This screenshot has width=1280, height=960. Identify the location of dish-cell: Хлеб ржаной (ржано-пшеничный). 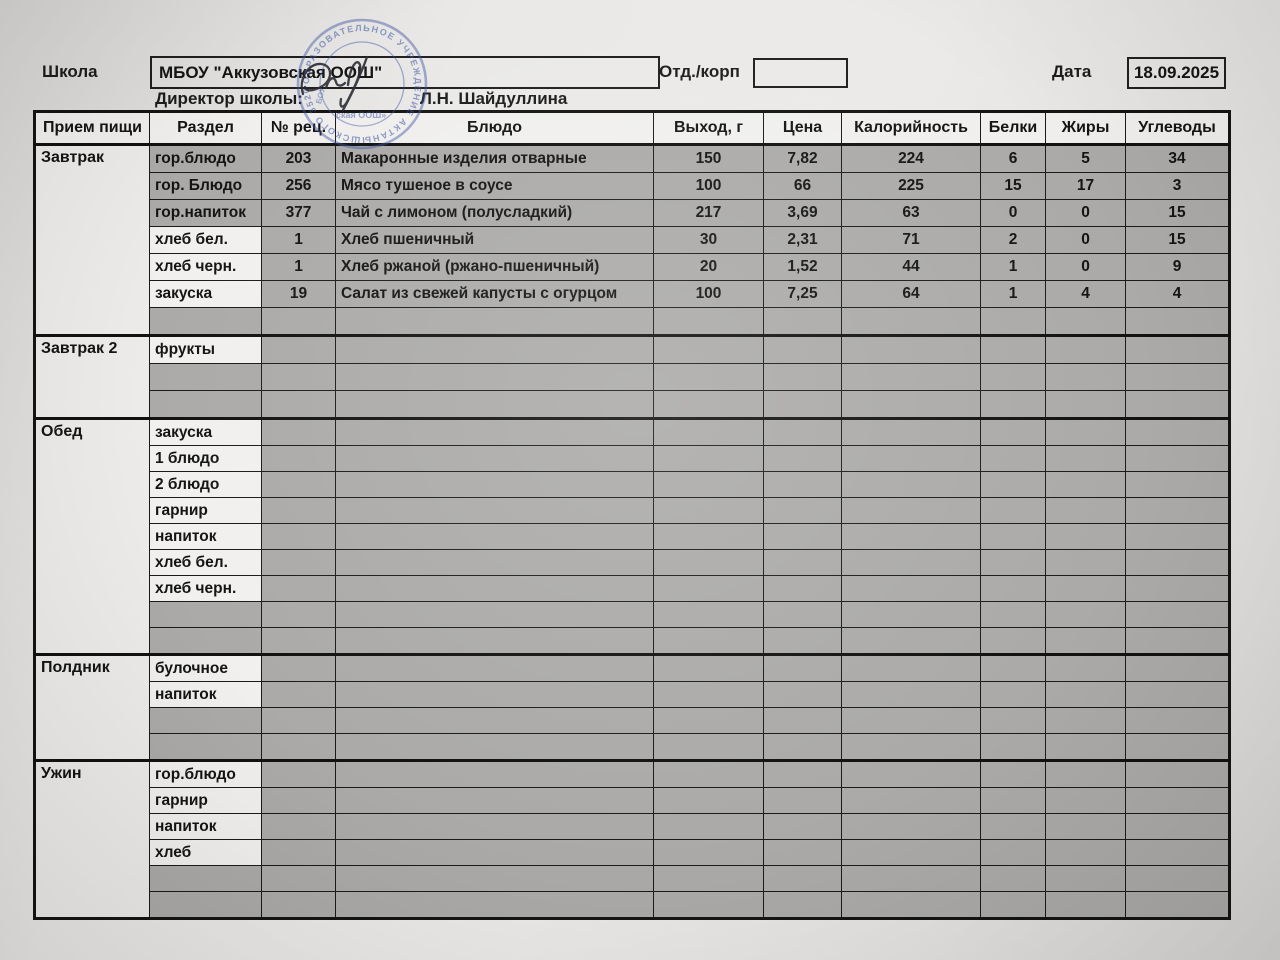
(494, 267).